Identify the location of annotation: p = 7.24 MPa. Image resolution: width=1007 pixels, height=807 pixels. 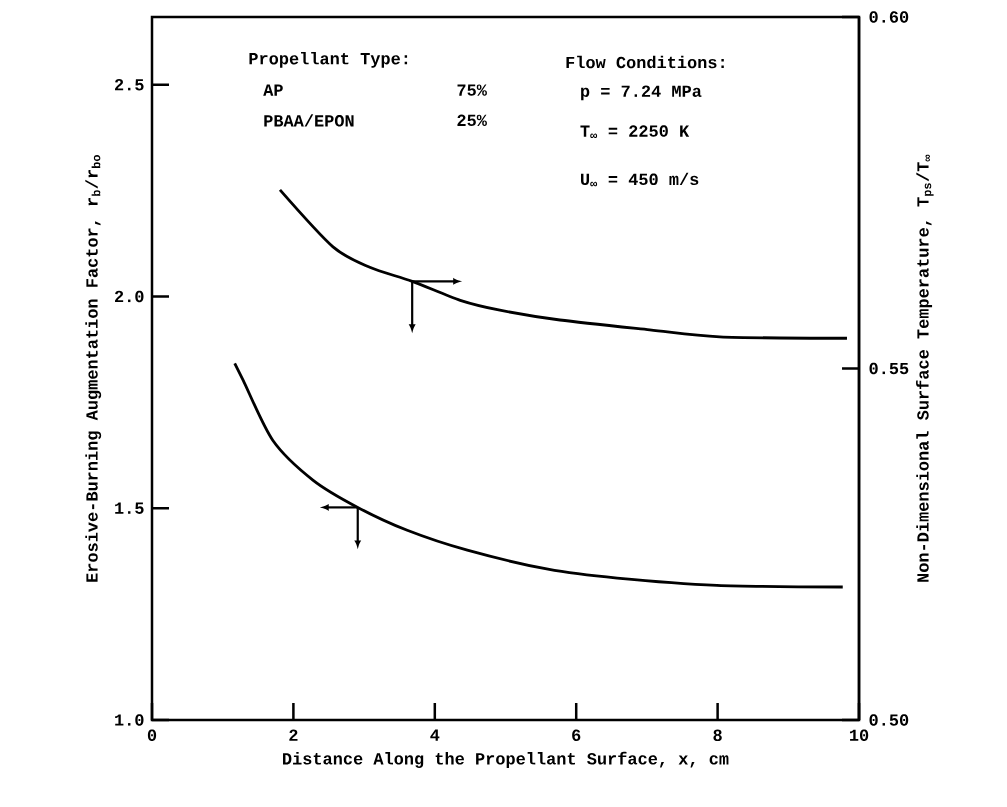
(641, 93).